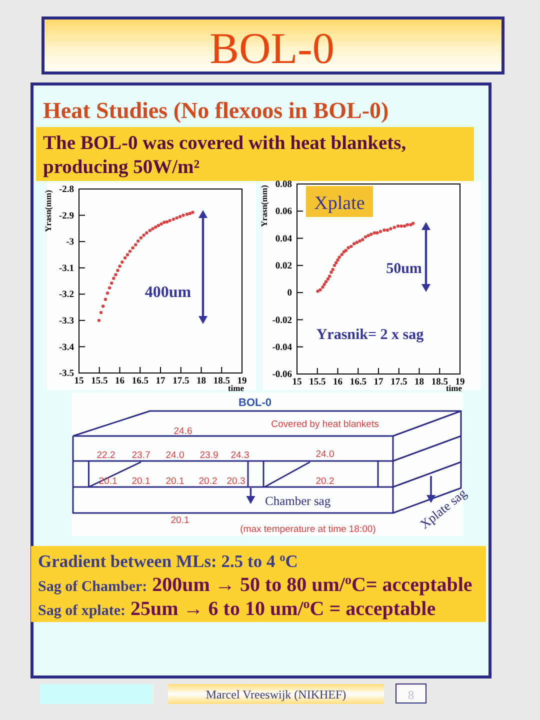 The width and height of the screenshot is (540, 720). I want to click on y-axis-title: Yrasn(mm), so click(48, 211).